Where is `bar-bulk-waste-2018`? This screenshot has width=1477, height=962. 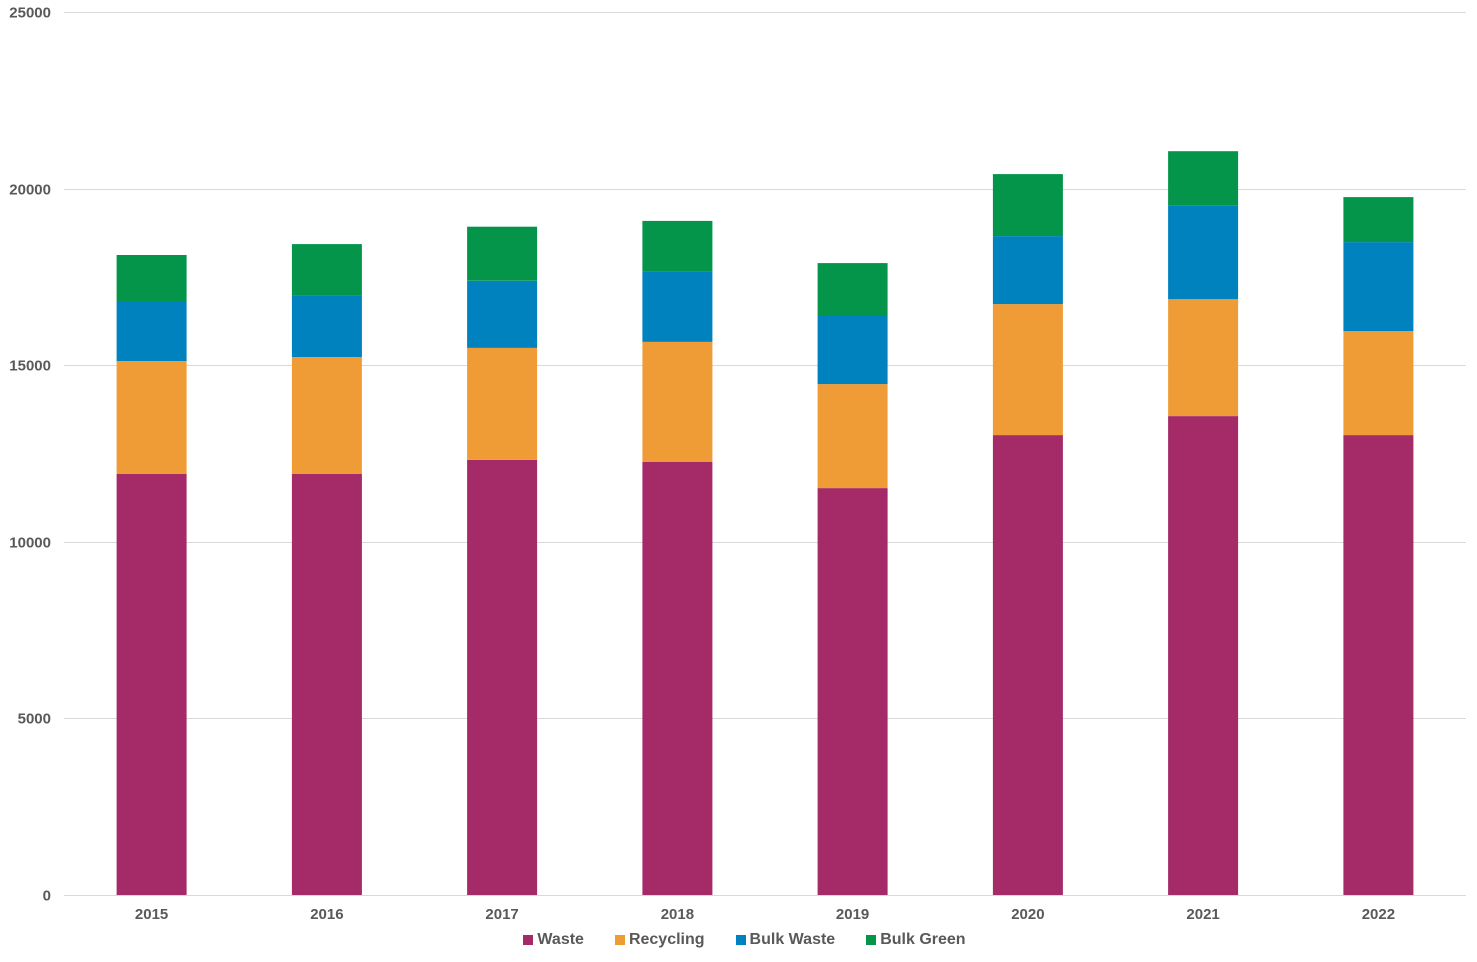 bar-bulk-waste-2018 is located at coordinates (677, 307).